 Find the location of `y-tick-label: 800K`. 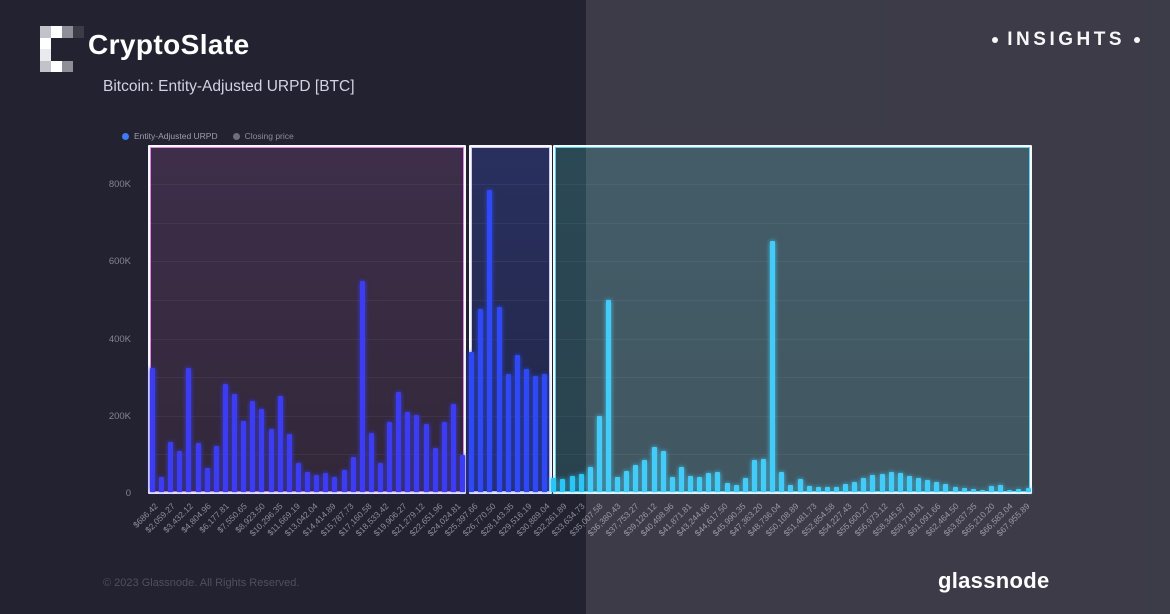

y-tick-label: 800K is located at coordinates (119, 184).